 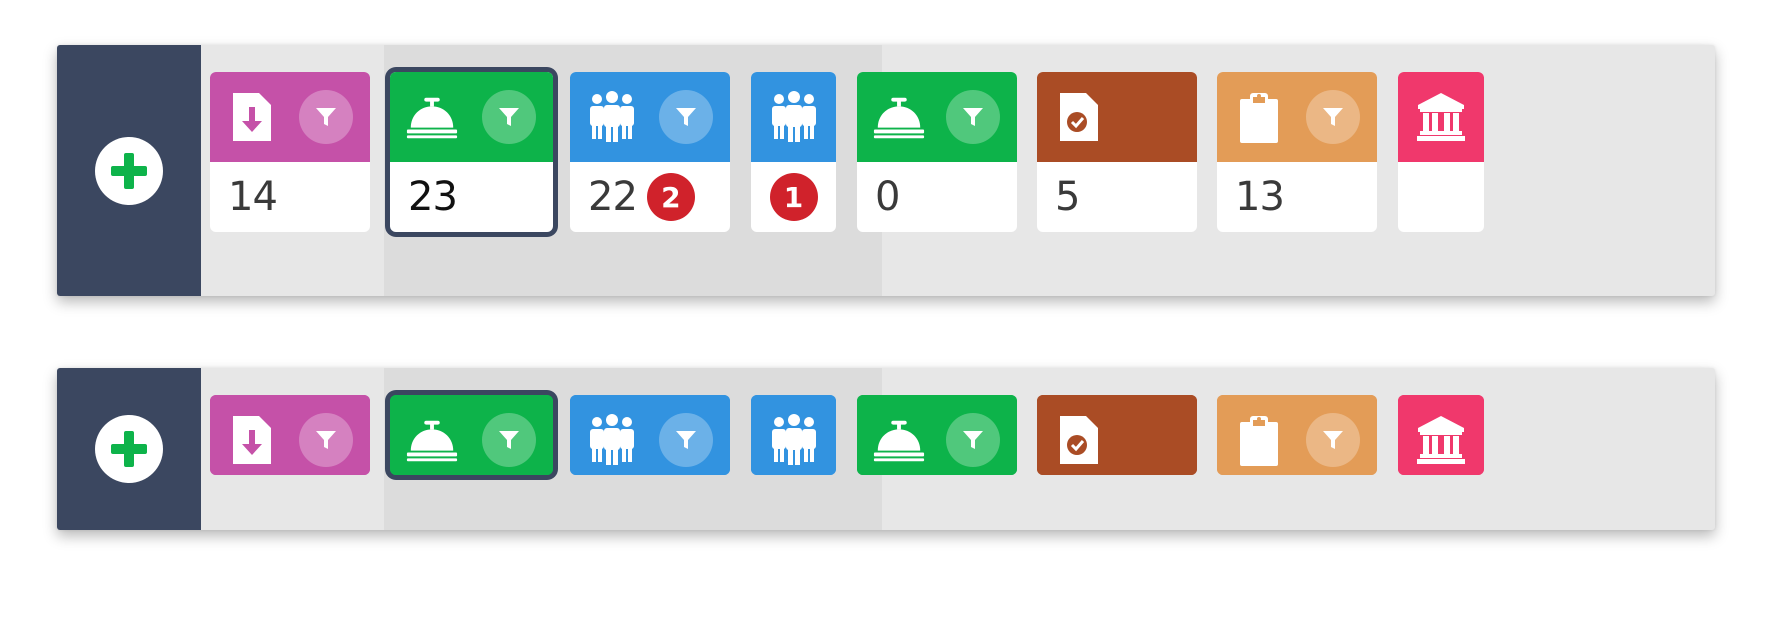 What do you see at coordinates (937, 197) in the screenshot?
I see `tile-body: 0` at bounding box center [937, 197].